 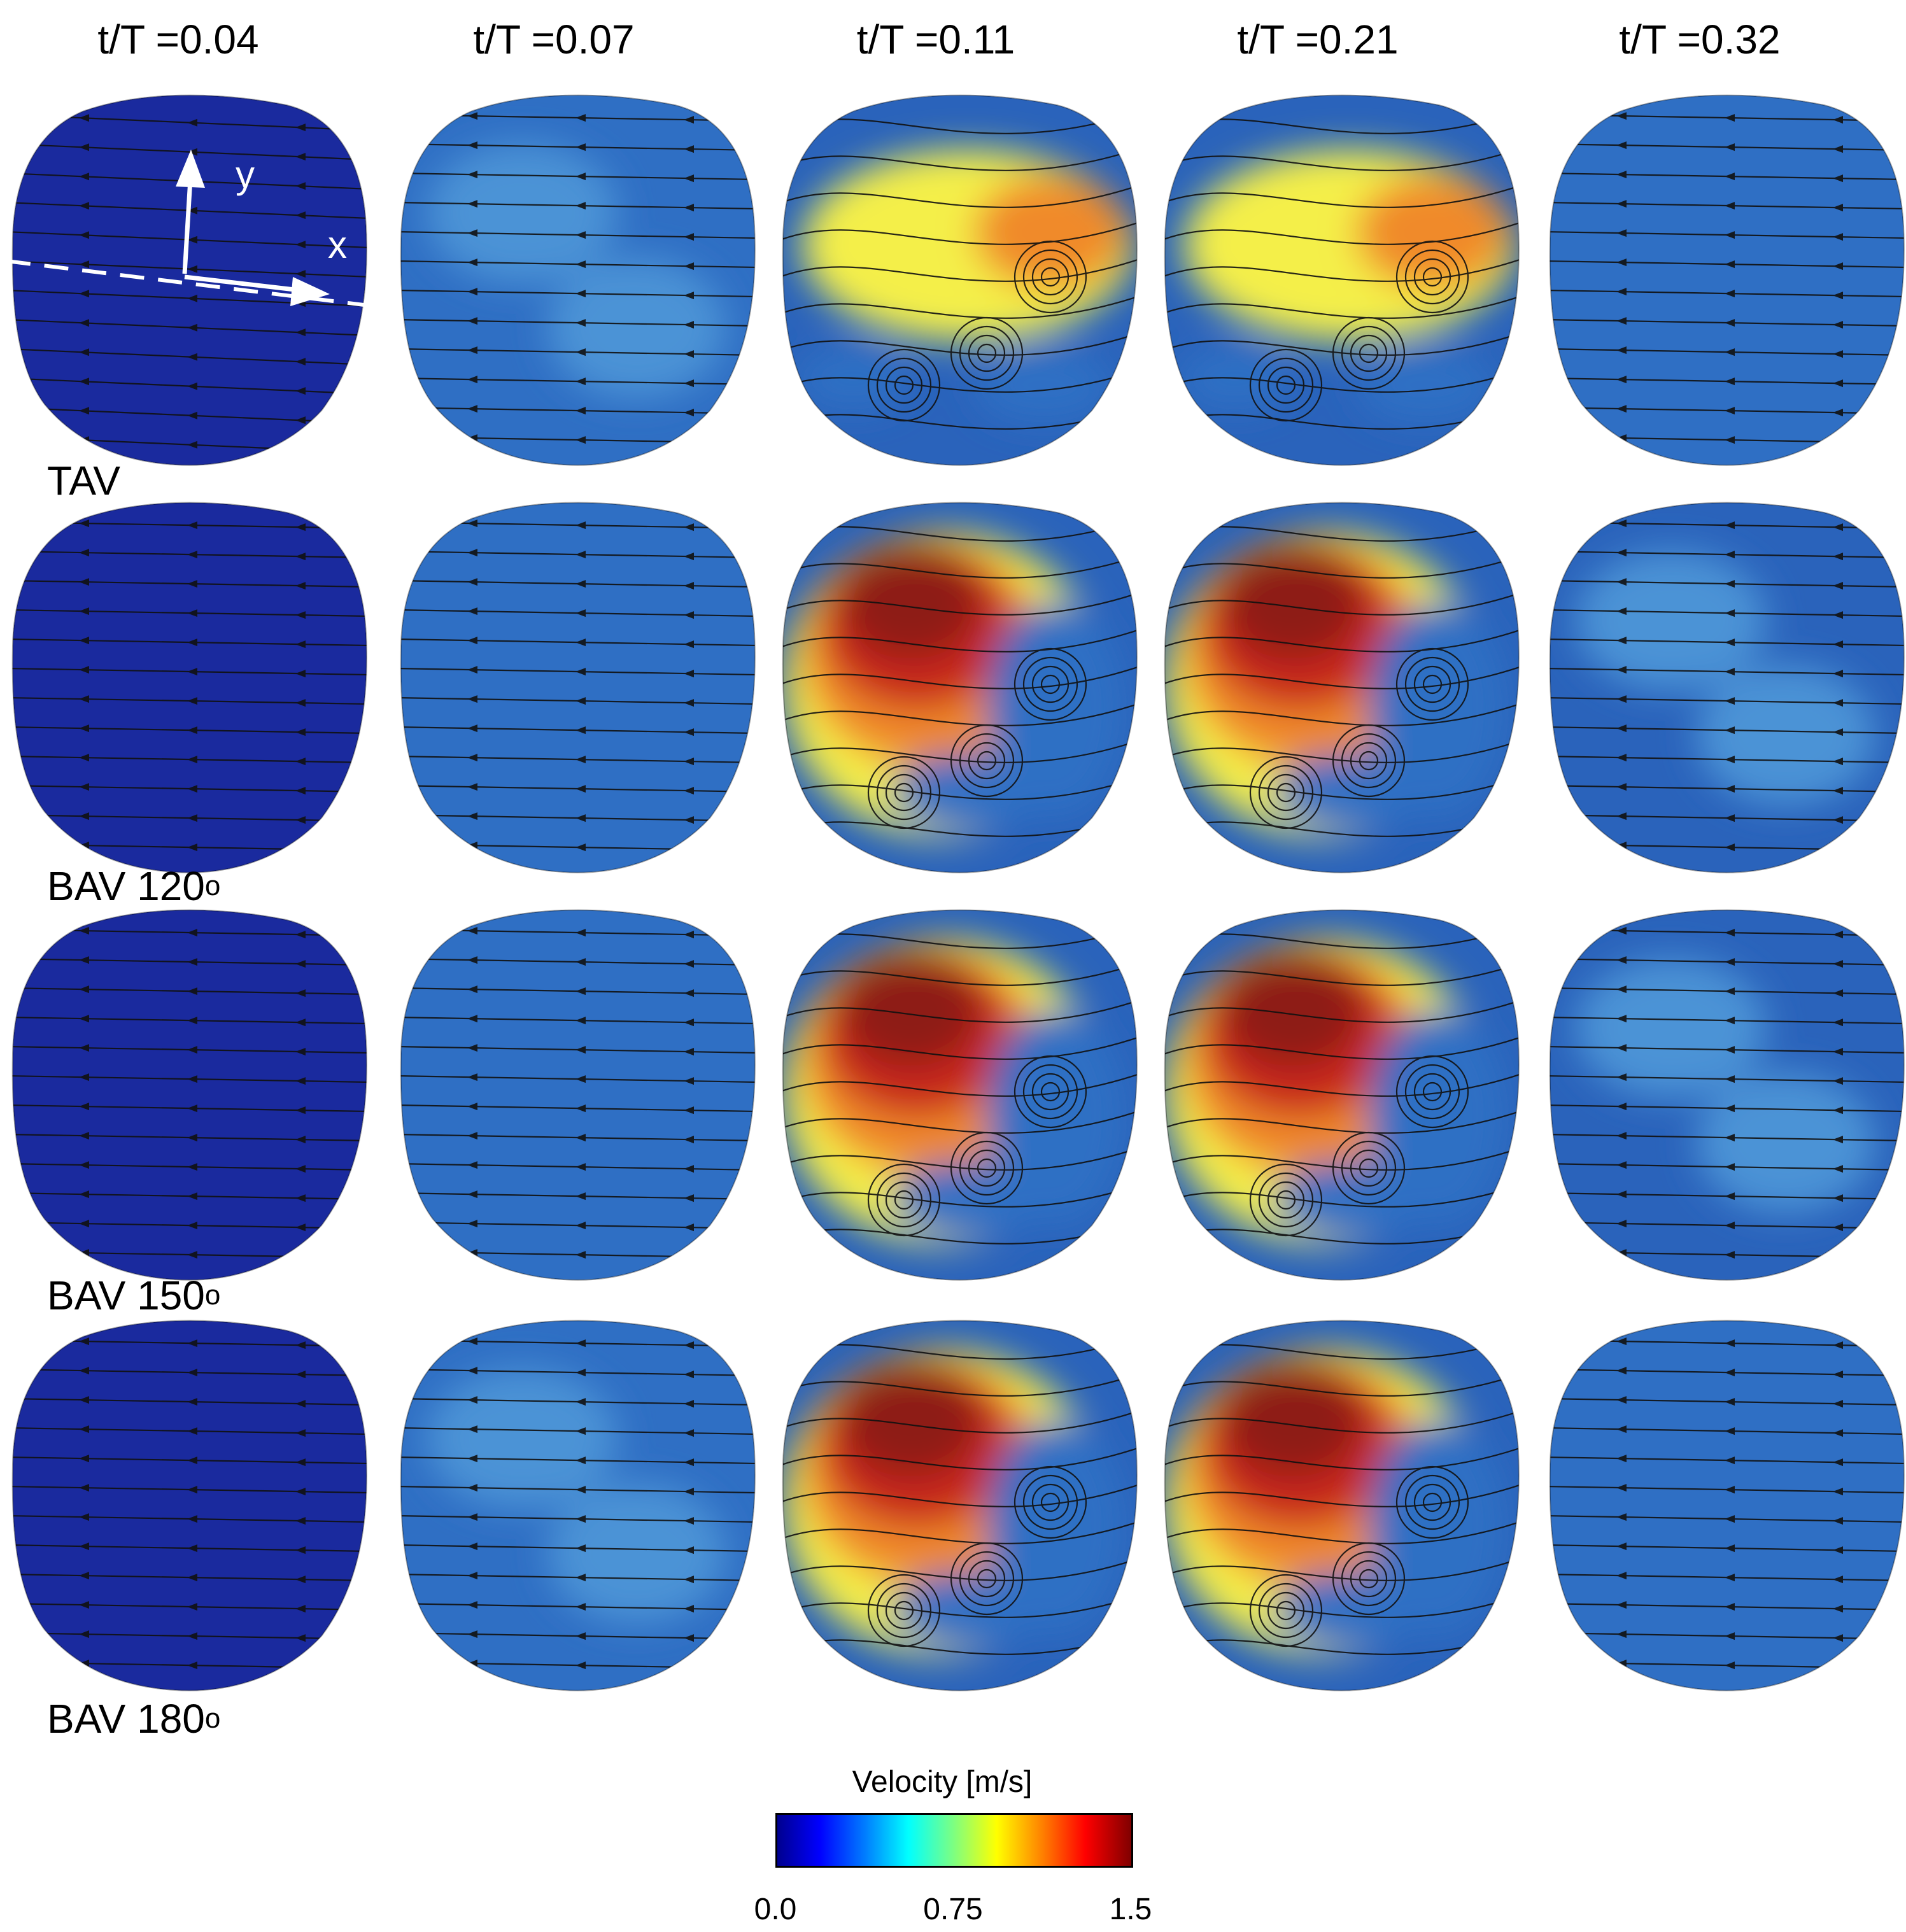 I want to click on y-axis-label: y, so click(x=246, y=174).